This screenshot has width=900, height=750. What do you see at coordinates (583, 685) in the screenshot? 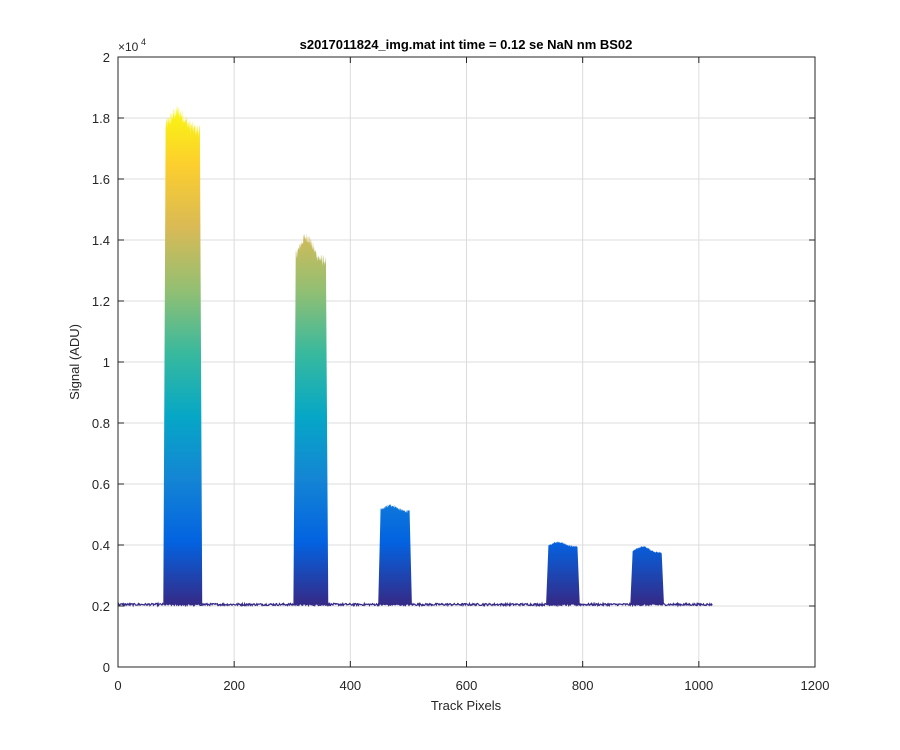
I see `x-tick-label: 800` at bounding box center [583, 685].